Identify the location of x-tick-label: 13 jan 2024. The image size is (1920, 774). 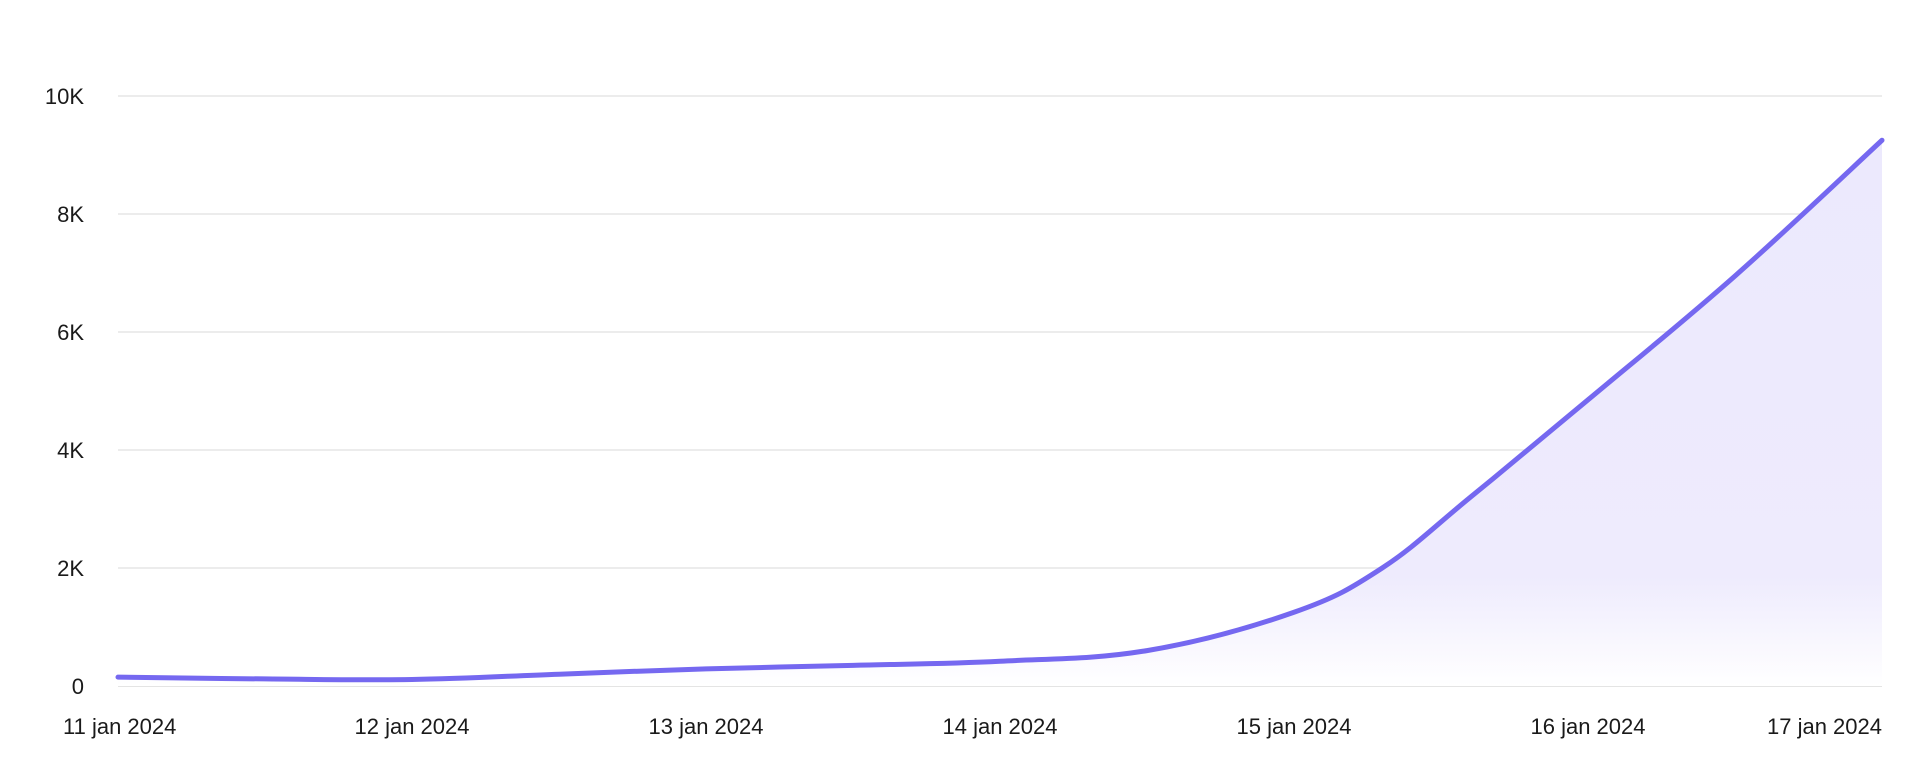
(706, 726).